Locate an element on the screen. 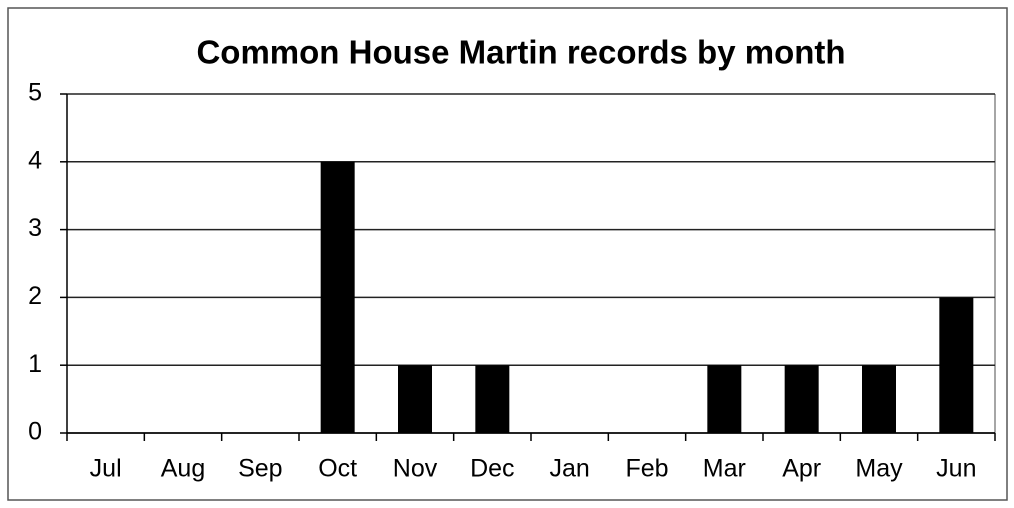  x-tick-label: Oct is located at coordinates (337, 469).